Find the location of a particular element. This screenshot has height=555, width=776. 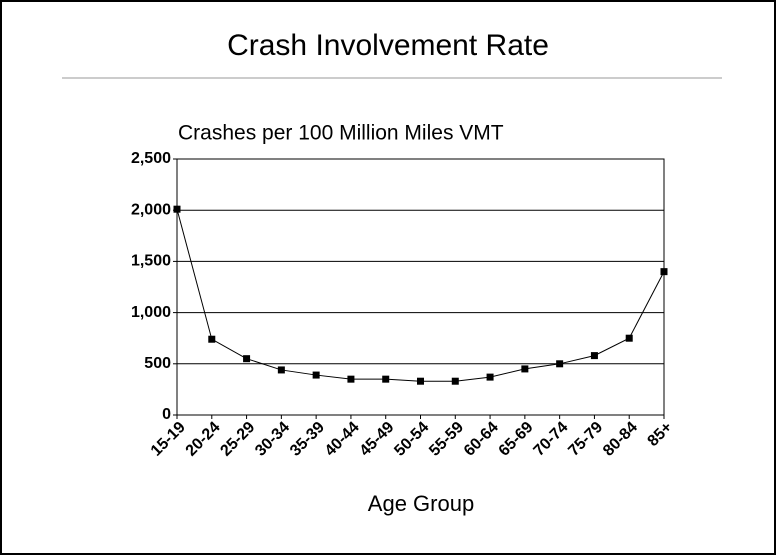

y-axis-title: Crashes per 100 Million Miles VMT is located at coordinates (341, 133).